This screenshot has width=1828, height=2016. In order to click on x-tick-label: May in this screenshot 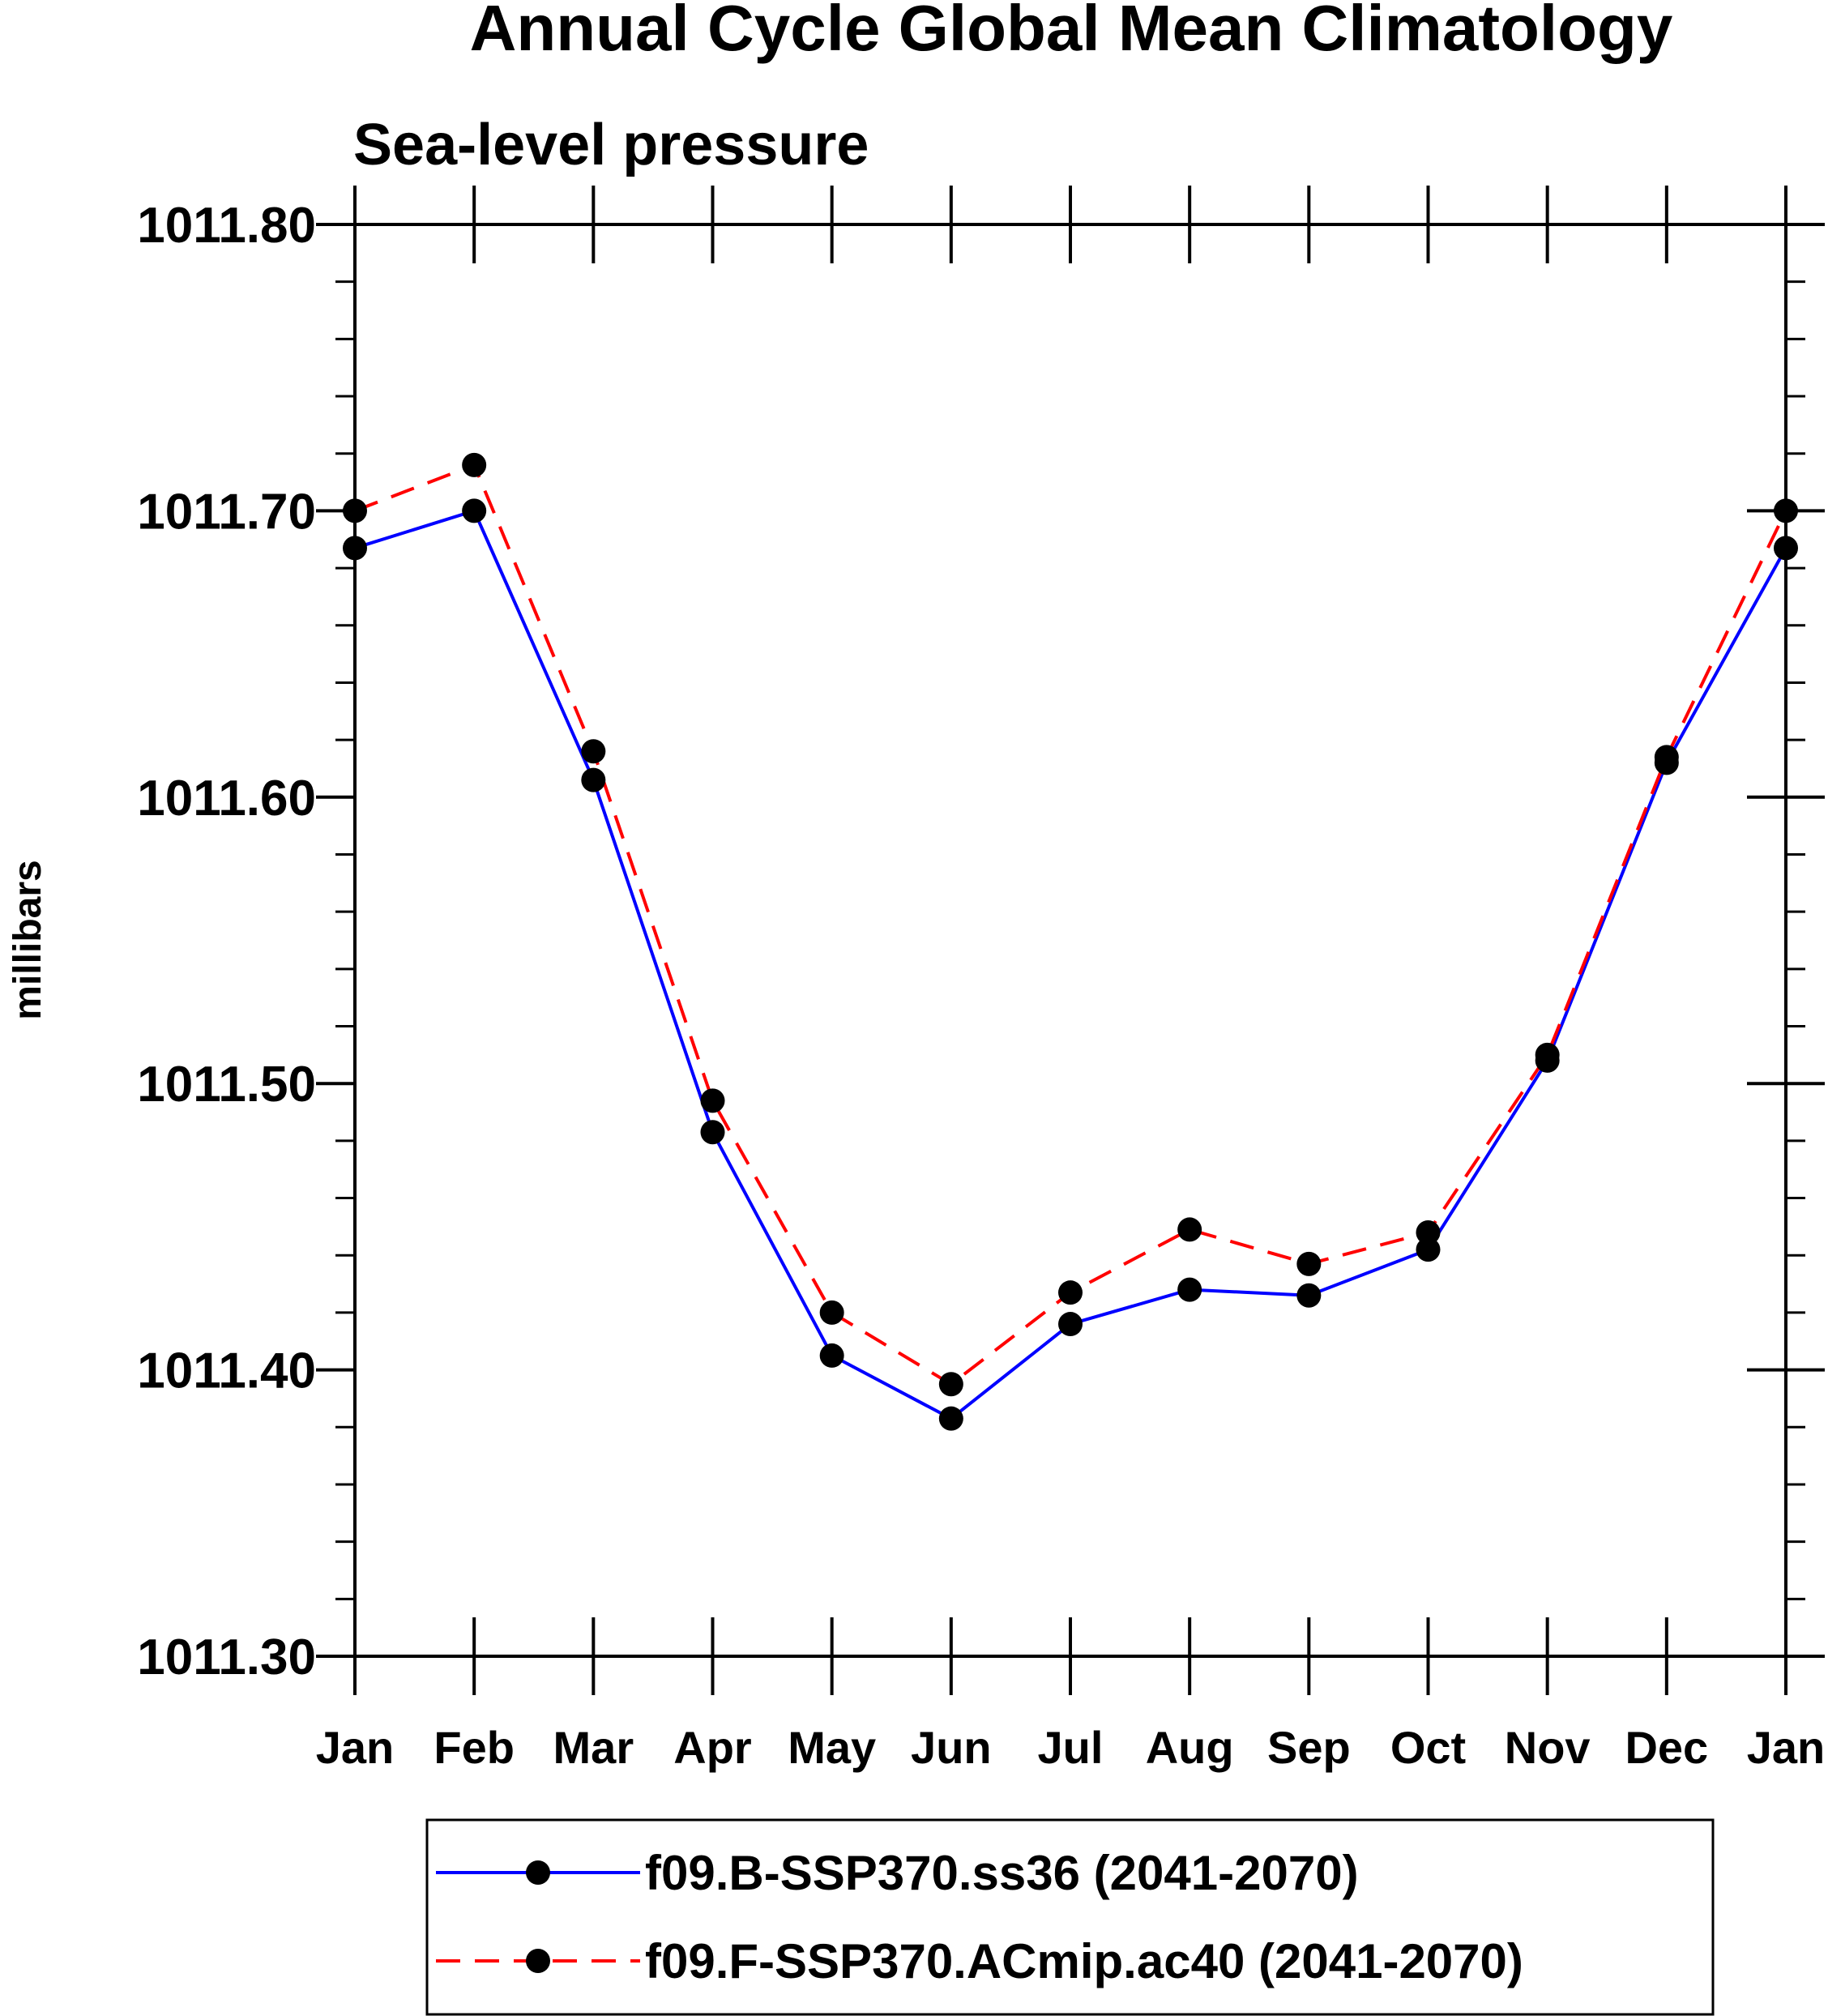, I will do `click(832, 1748)`.